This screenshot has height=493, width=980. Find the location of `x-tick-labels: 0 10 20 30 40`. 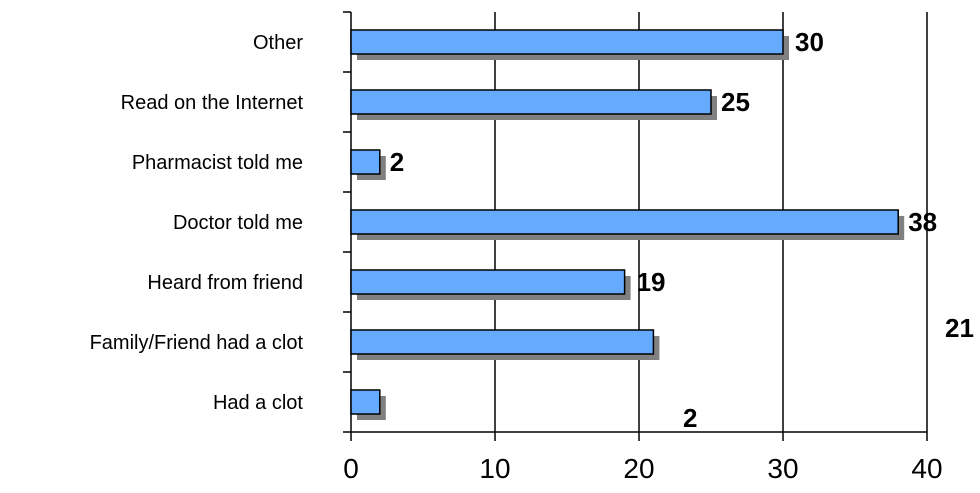

x-tick-labels: 0 10 20 30 40 is located at coordinates (642, 468).